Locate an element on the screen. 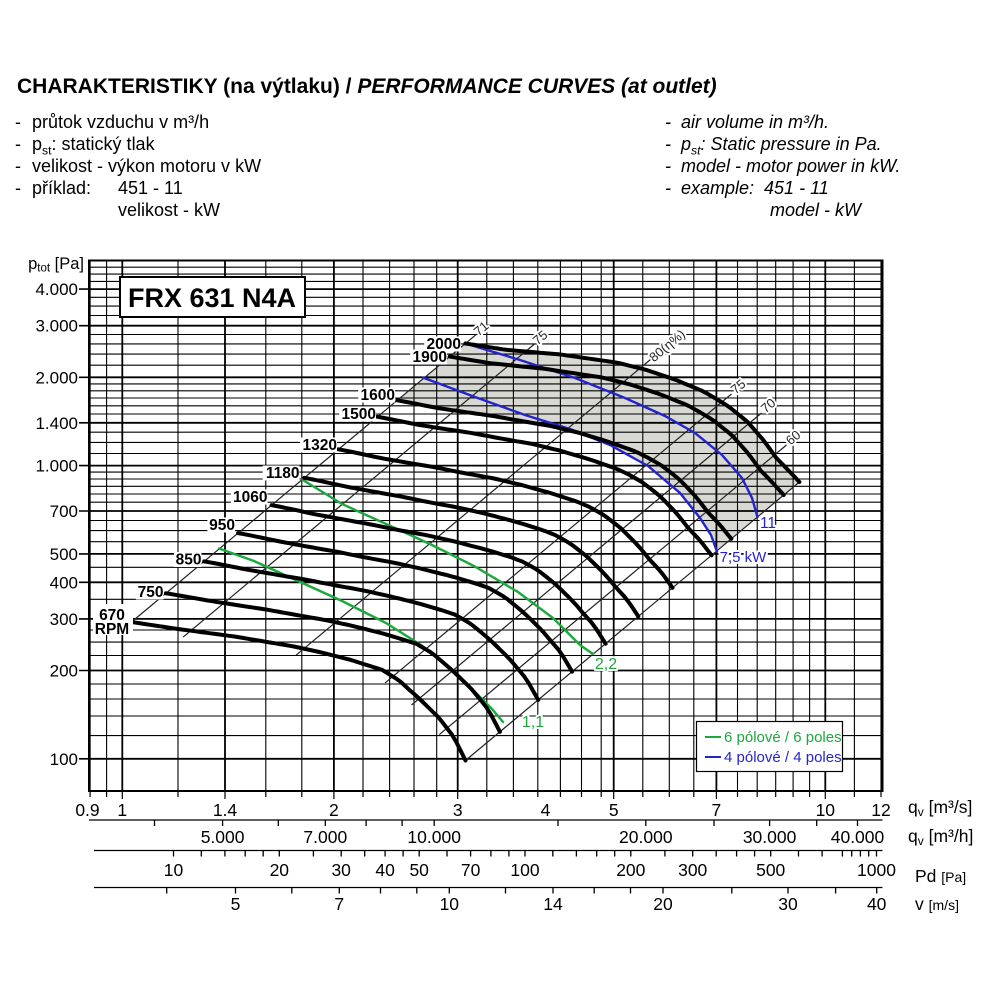 This screenshot has height=1000, width=1000. svg-text: 1320 is located at coordinates (320, 445).